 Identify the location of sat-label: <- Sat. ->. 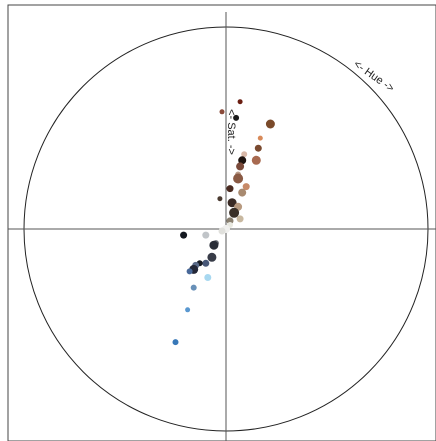
(231, 132).